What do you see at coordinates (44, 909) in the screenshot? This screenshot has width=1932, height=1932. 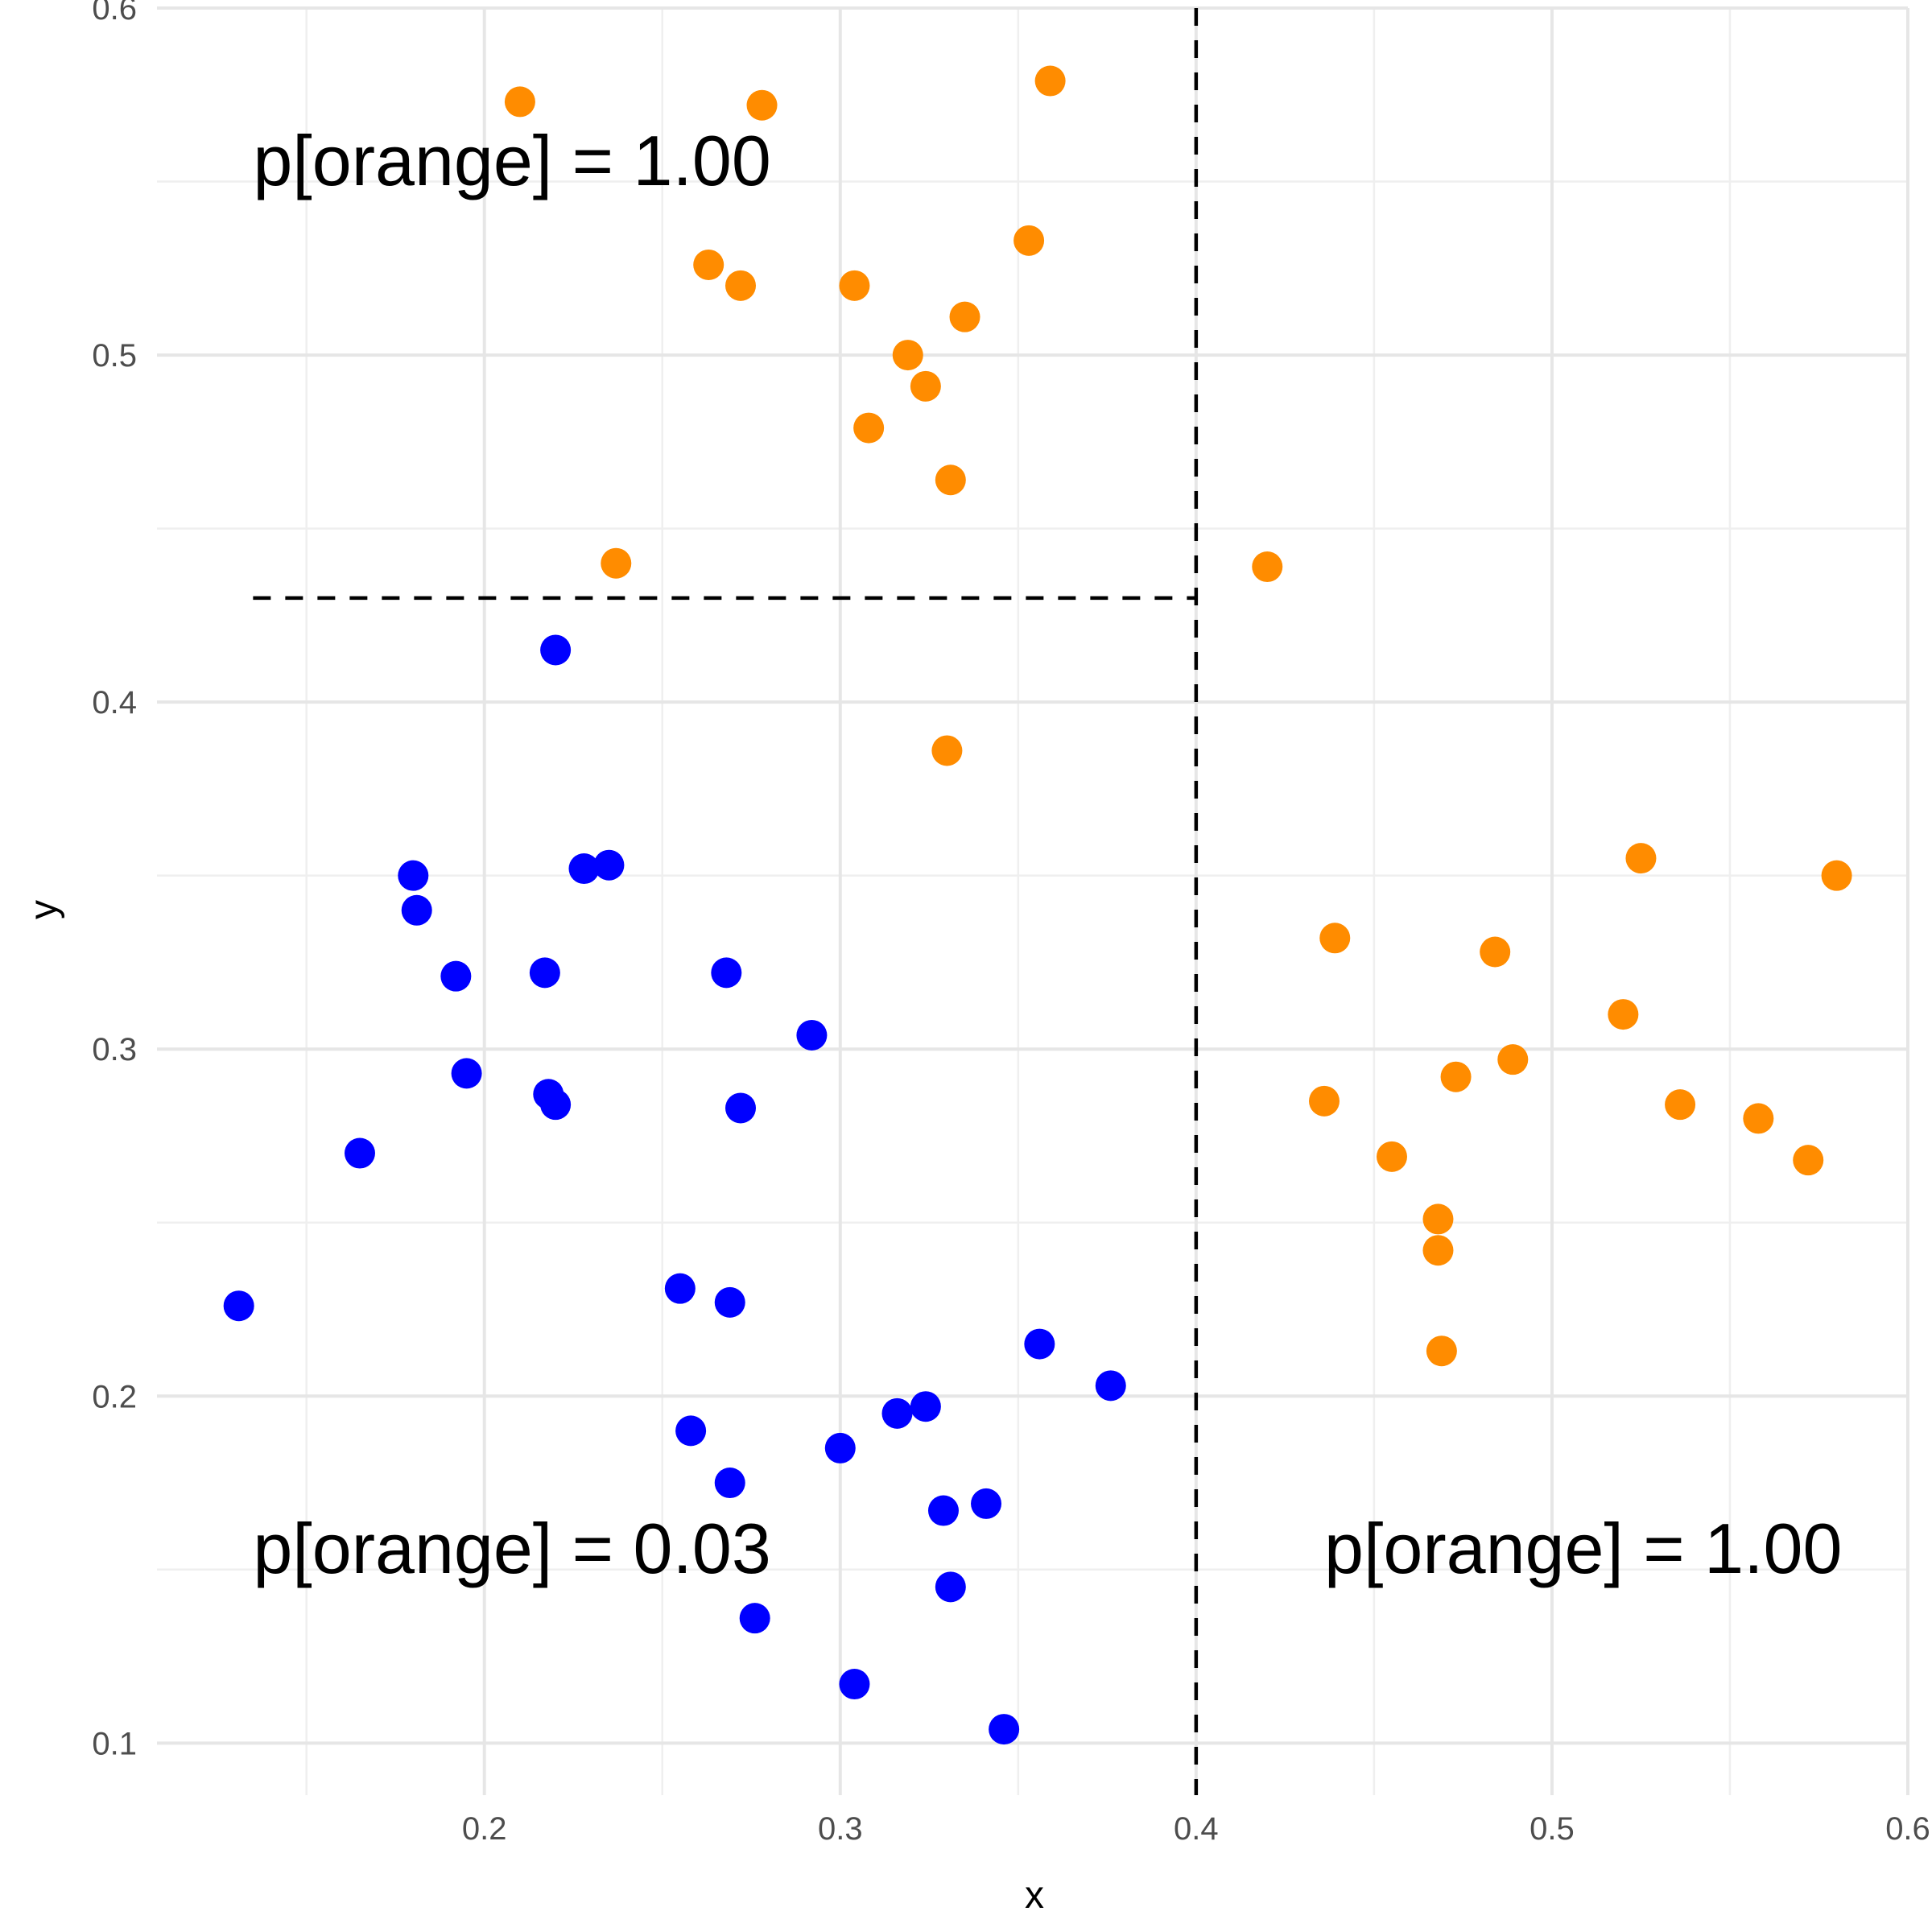 I see `y-axis-title: y` at bounding box center [44, 909].